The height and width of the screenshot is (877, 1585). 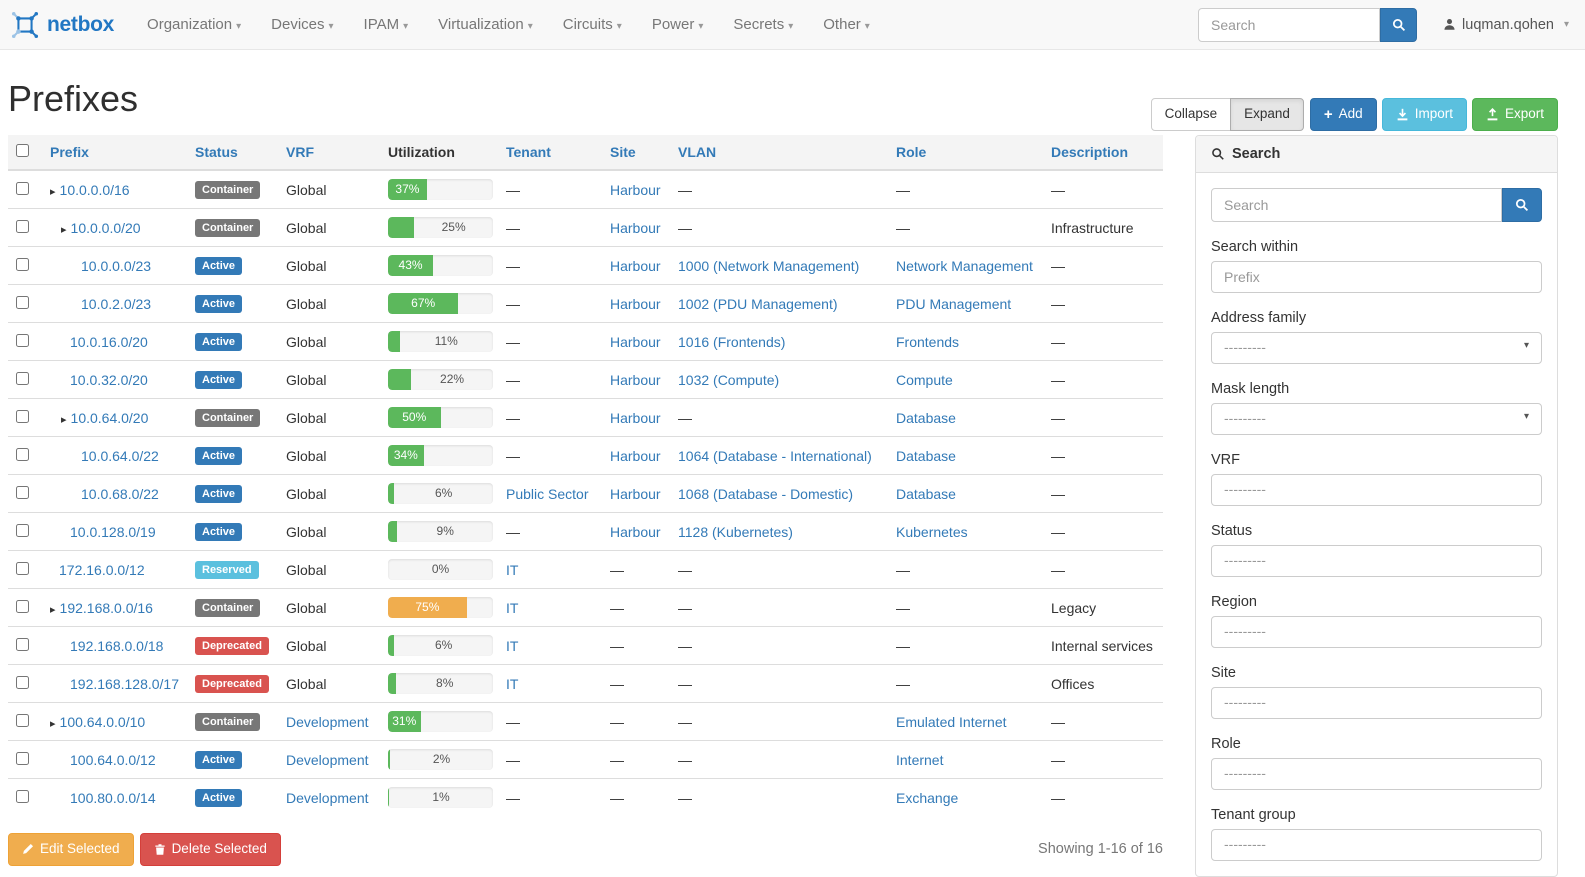 What do you see at coordinates (1376, 561) in the screenshot?
I see `filter-select-status: ---------` at bounding box center [1376, 561].